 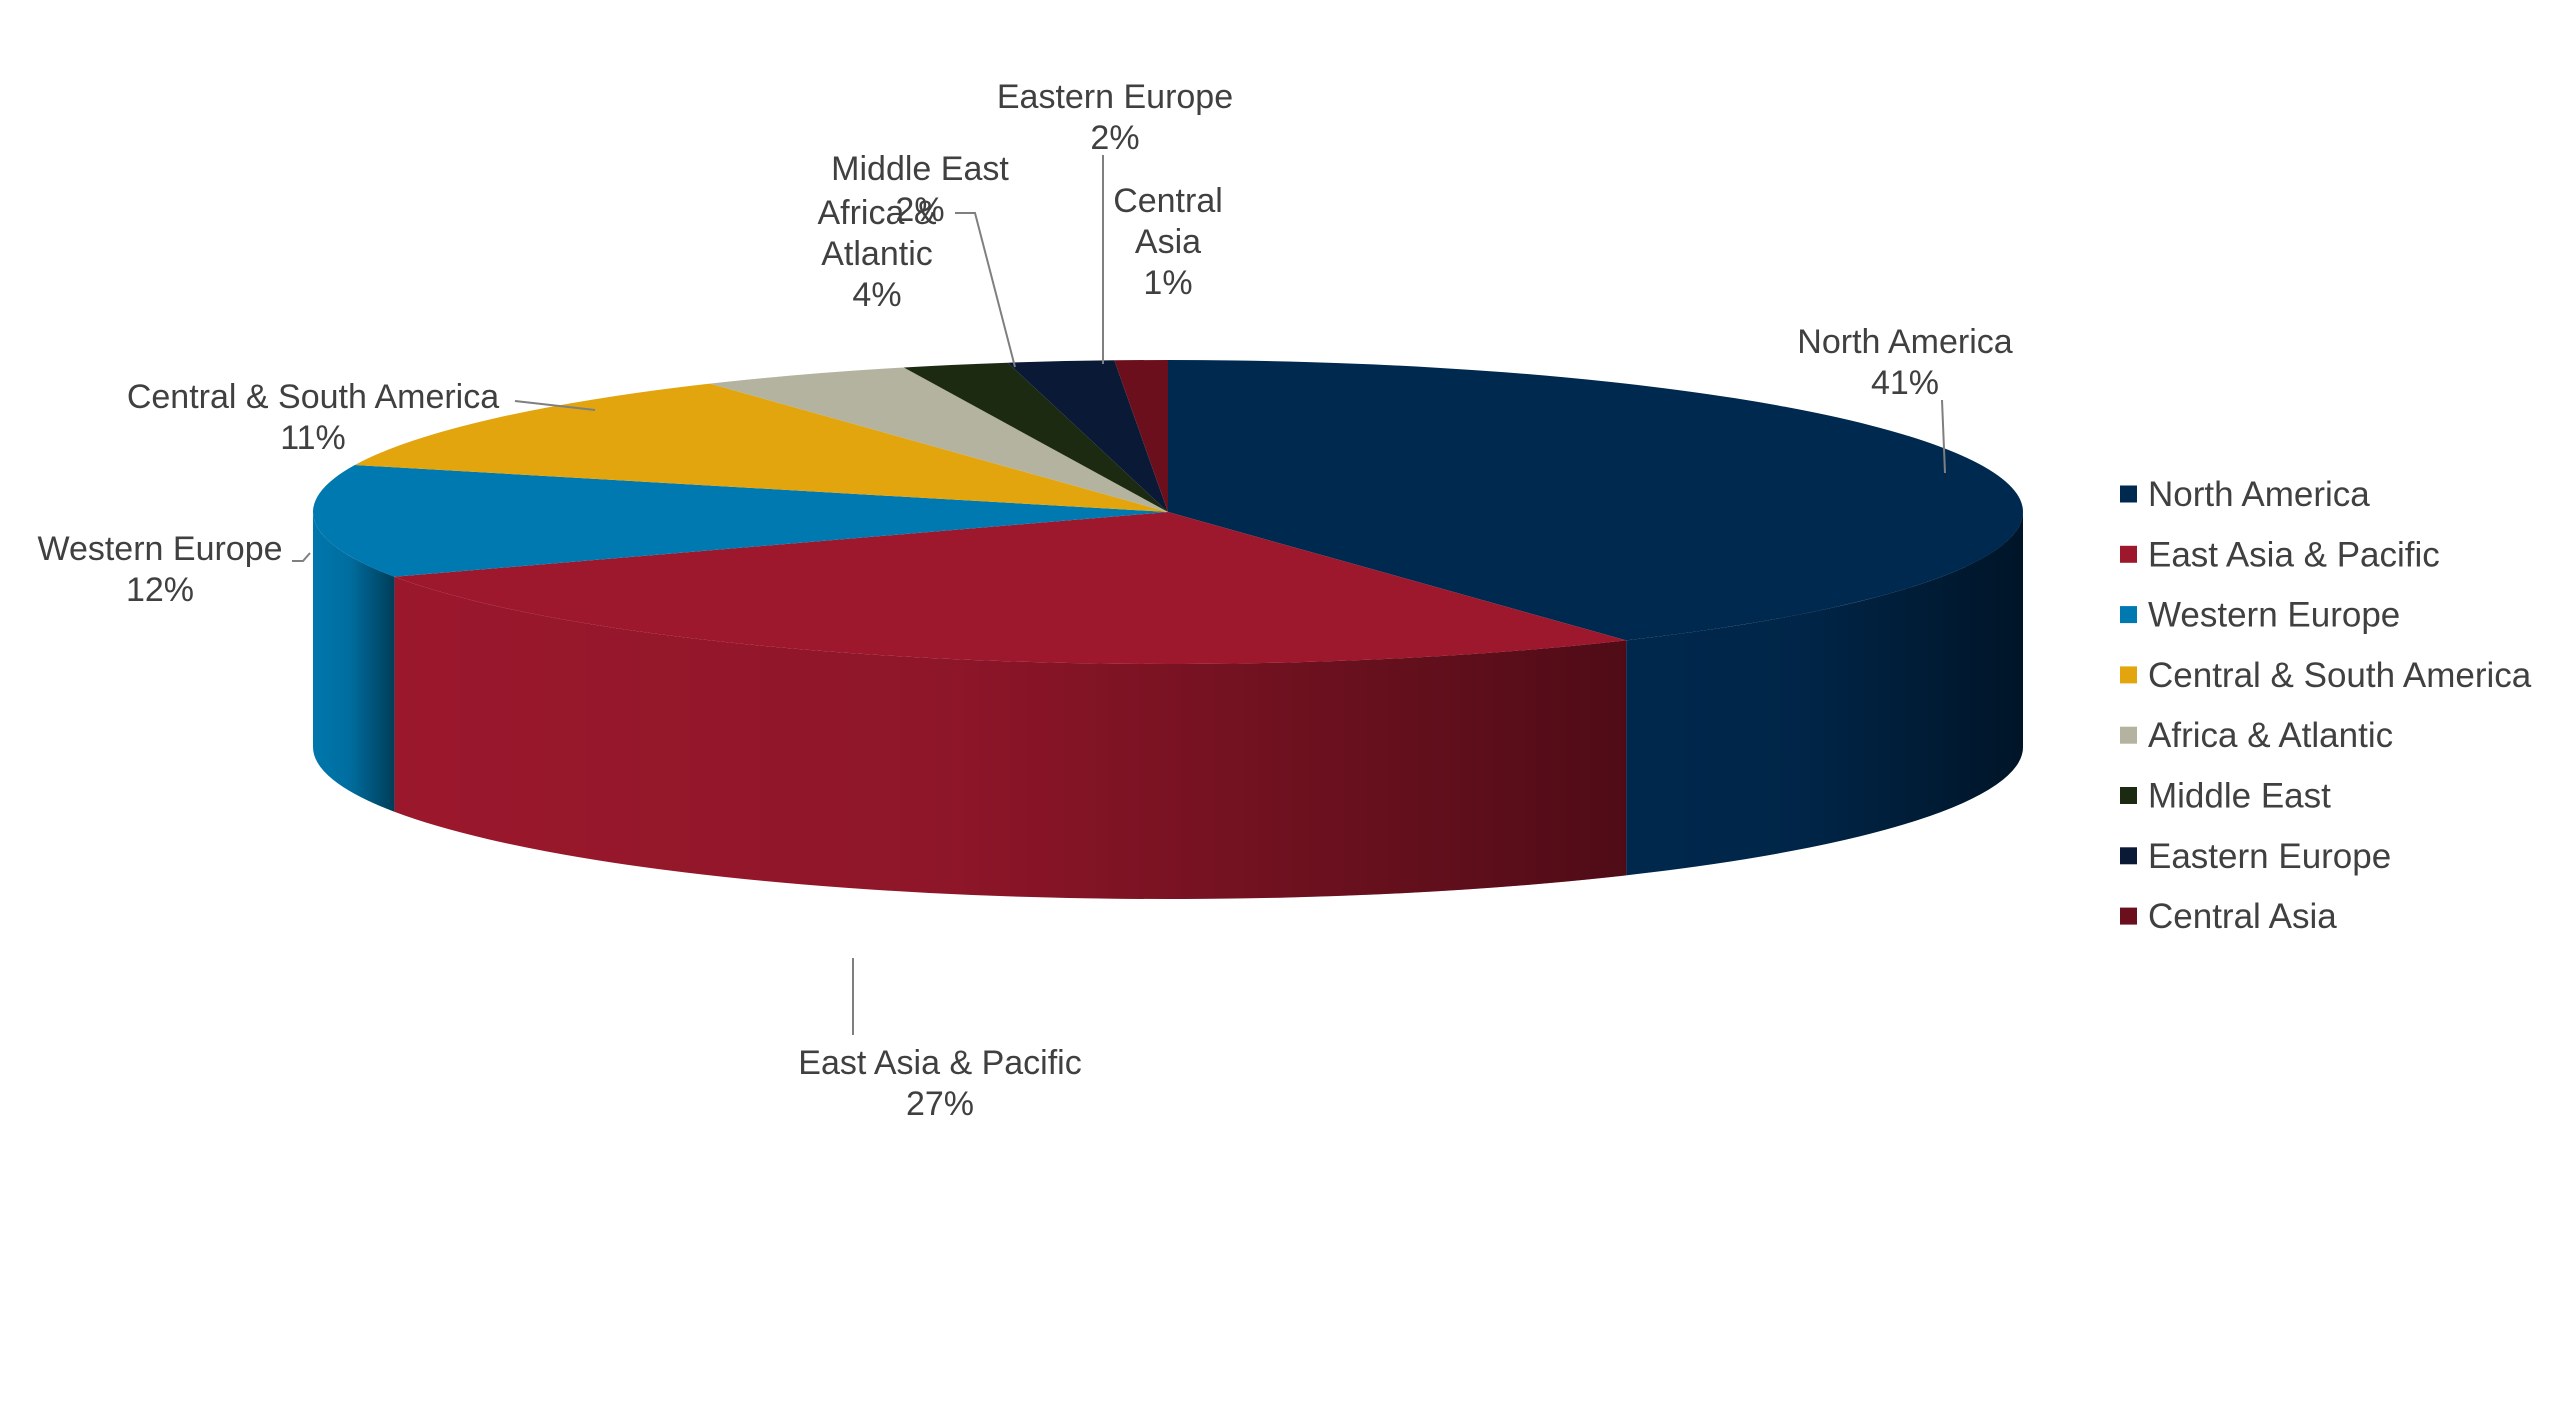 I want to click on leader-line-north-america, so click(x=1943, y=436).